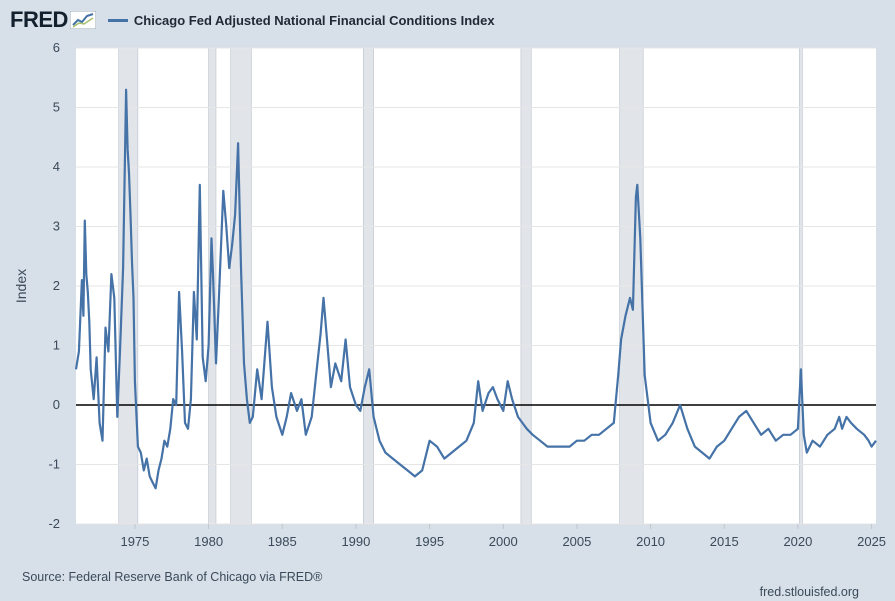  I want to click on x-tick-label: 1985, so click(282, 541).